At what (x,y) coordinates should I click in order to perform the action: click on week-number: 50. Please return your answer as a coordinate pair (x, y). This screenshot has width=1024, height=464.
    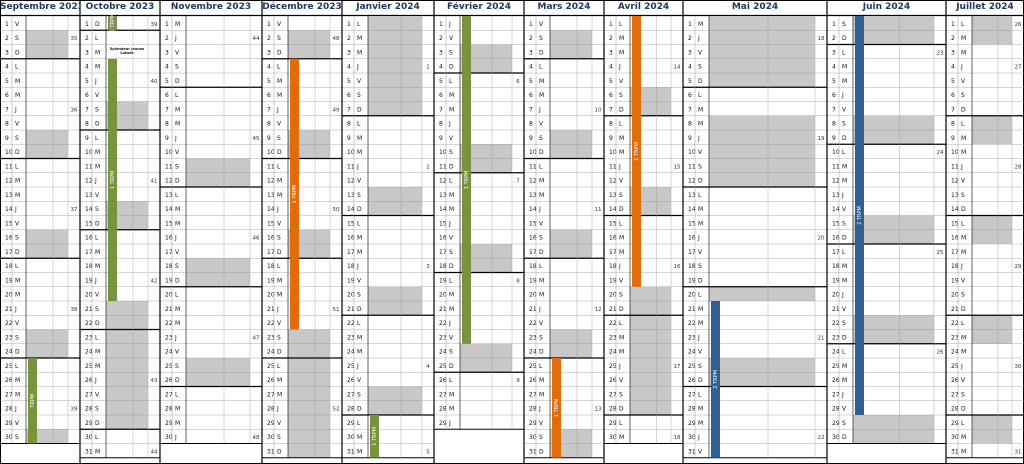
    Looking at the image, I should click on (336, 210).